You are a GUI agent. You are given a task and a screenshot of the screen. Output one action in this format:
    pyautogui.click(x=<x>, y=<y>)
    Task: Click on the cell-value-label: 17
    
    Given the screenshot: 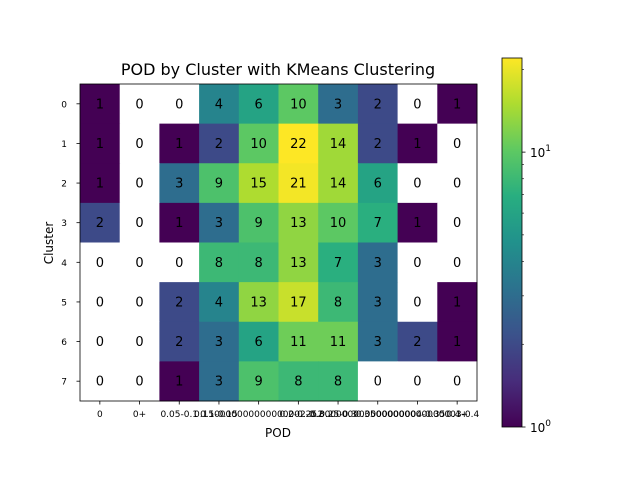 What is the action you would take?
    pyautogui.click(x=298, y=302)
    